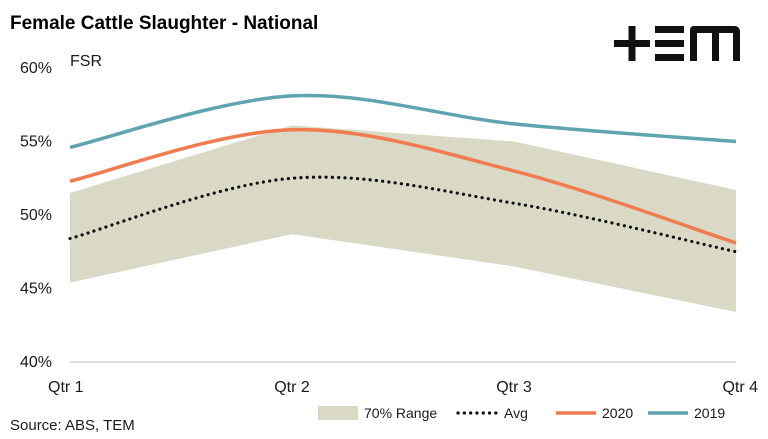 The width and height of the screenshot is (768, 439). Describe the element at coordinates (669, 43) in the screenshot. I see `logo-e-middle` at that location.